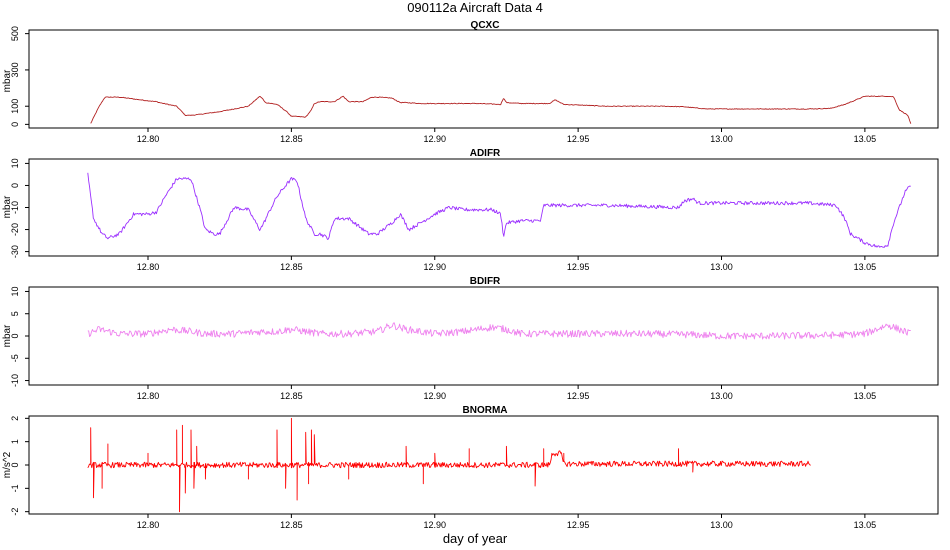  I want to click on y-tick-label: -2, so click(15, 512).